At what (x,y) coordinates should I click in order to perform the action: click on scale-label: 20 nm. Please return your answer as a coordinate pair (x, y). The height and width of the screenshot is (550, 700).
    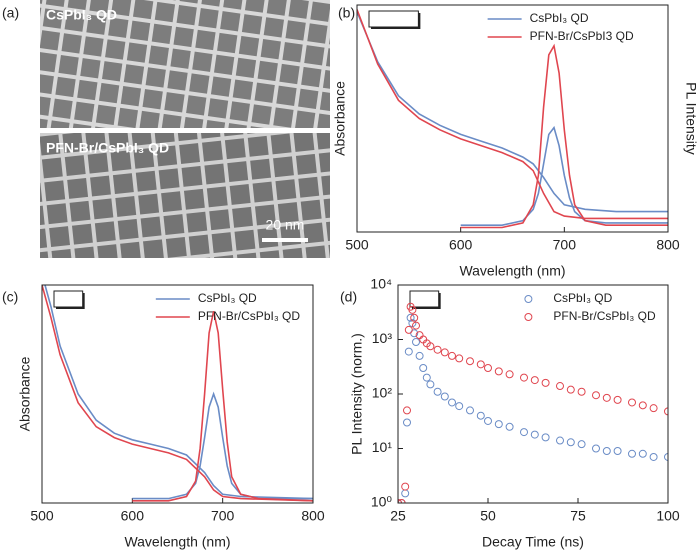
    Looking at the image, I should click on (285, 225).